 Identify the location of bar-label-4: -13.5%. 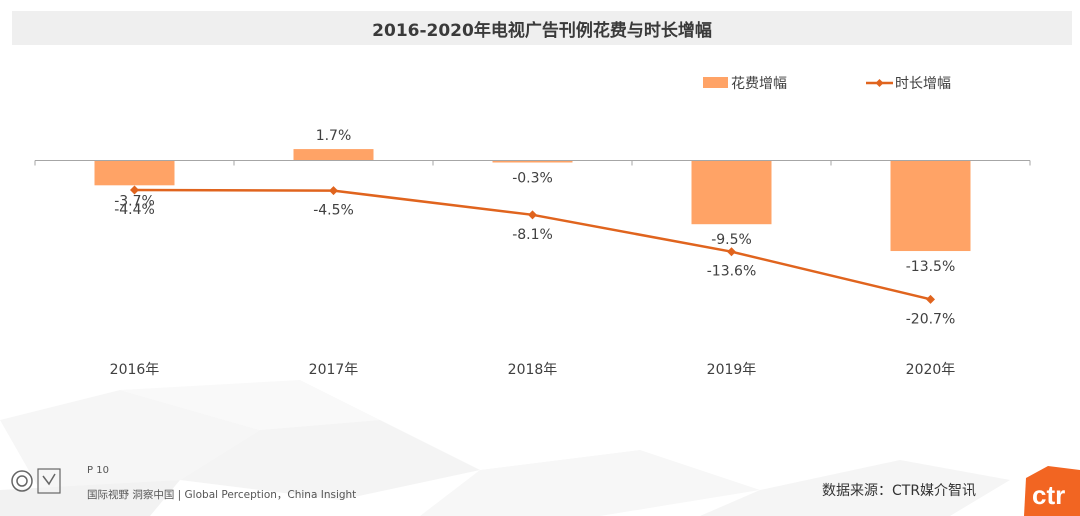
(931, 267).